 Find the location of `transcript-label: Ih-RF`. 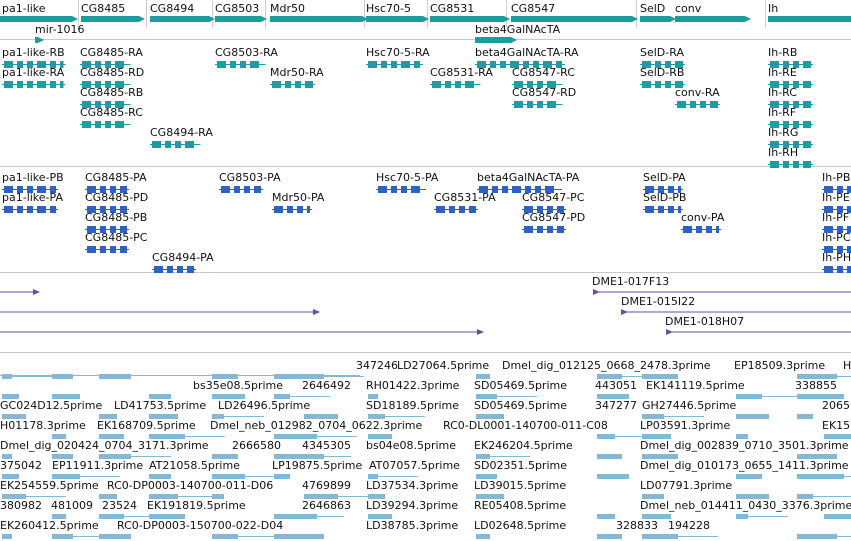

transcript-label: Ih-RF is located at coordinates (782, 112).